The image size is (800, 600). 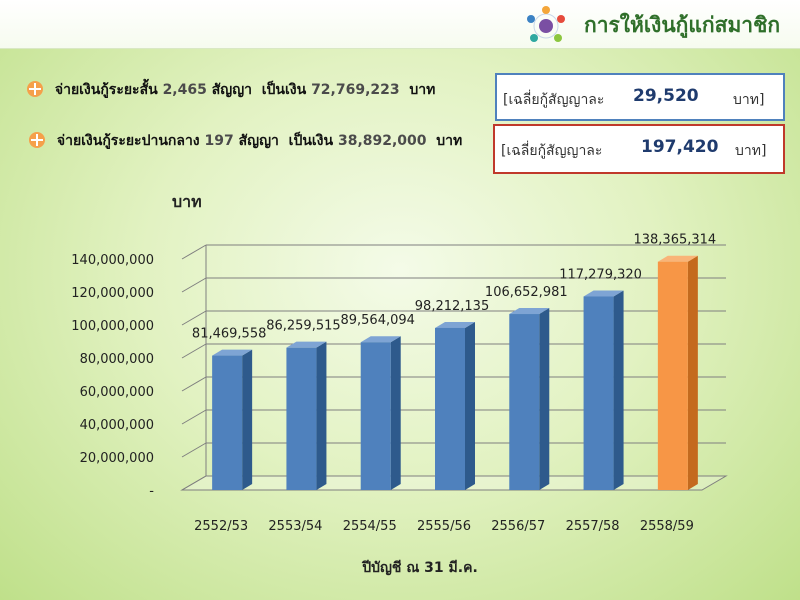 What do you see at coordinates (221, 526) in the screenshot?
I see `x-tick-label: 2552/53` at bounding box center [221, 526].